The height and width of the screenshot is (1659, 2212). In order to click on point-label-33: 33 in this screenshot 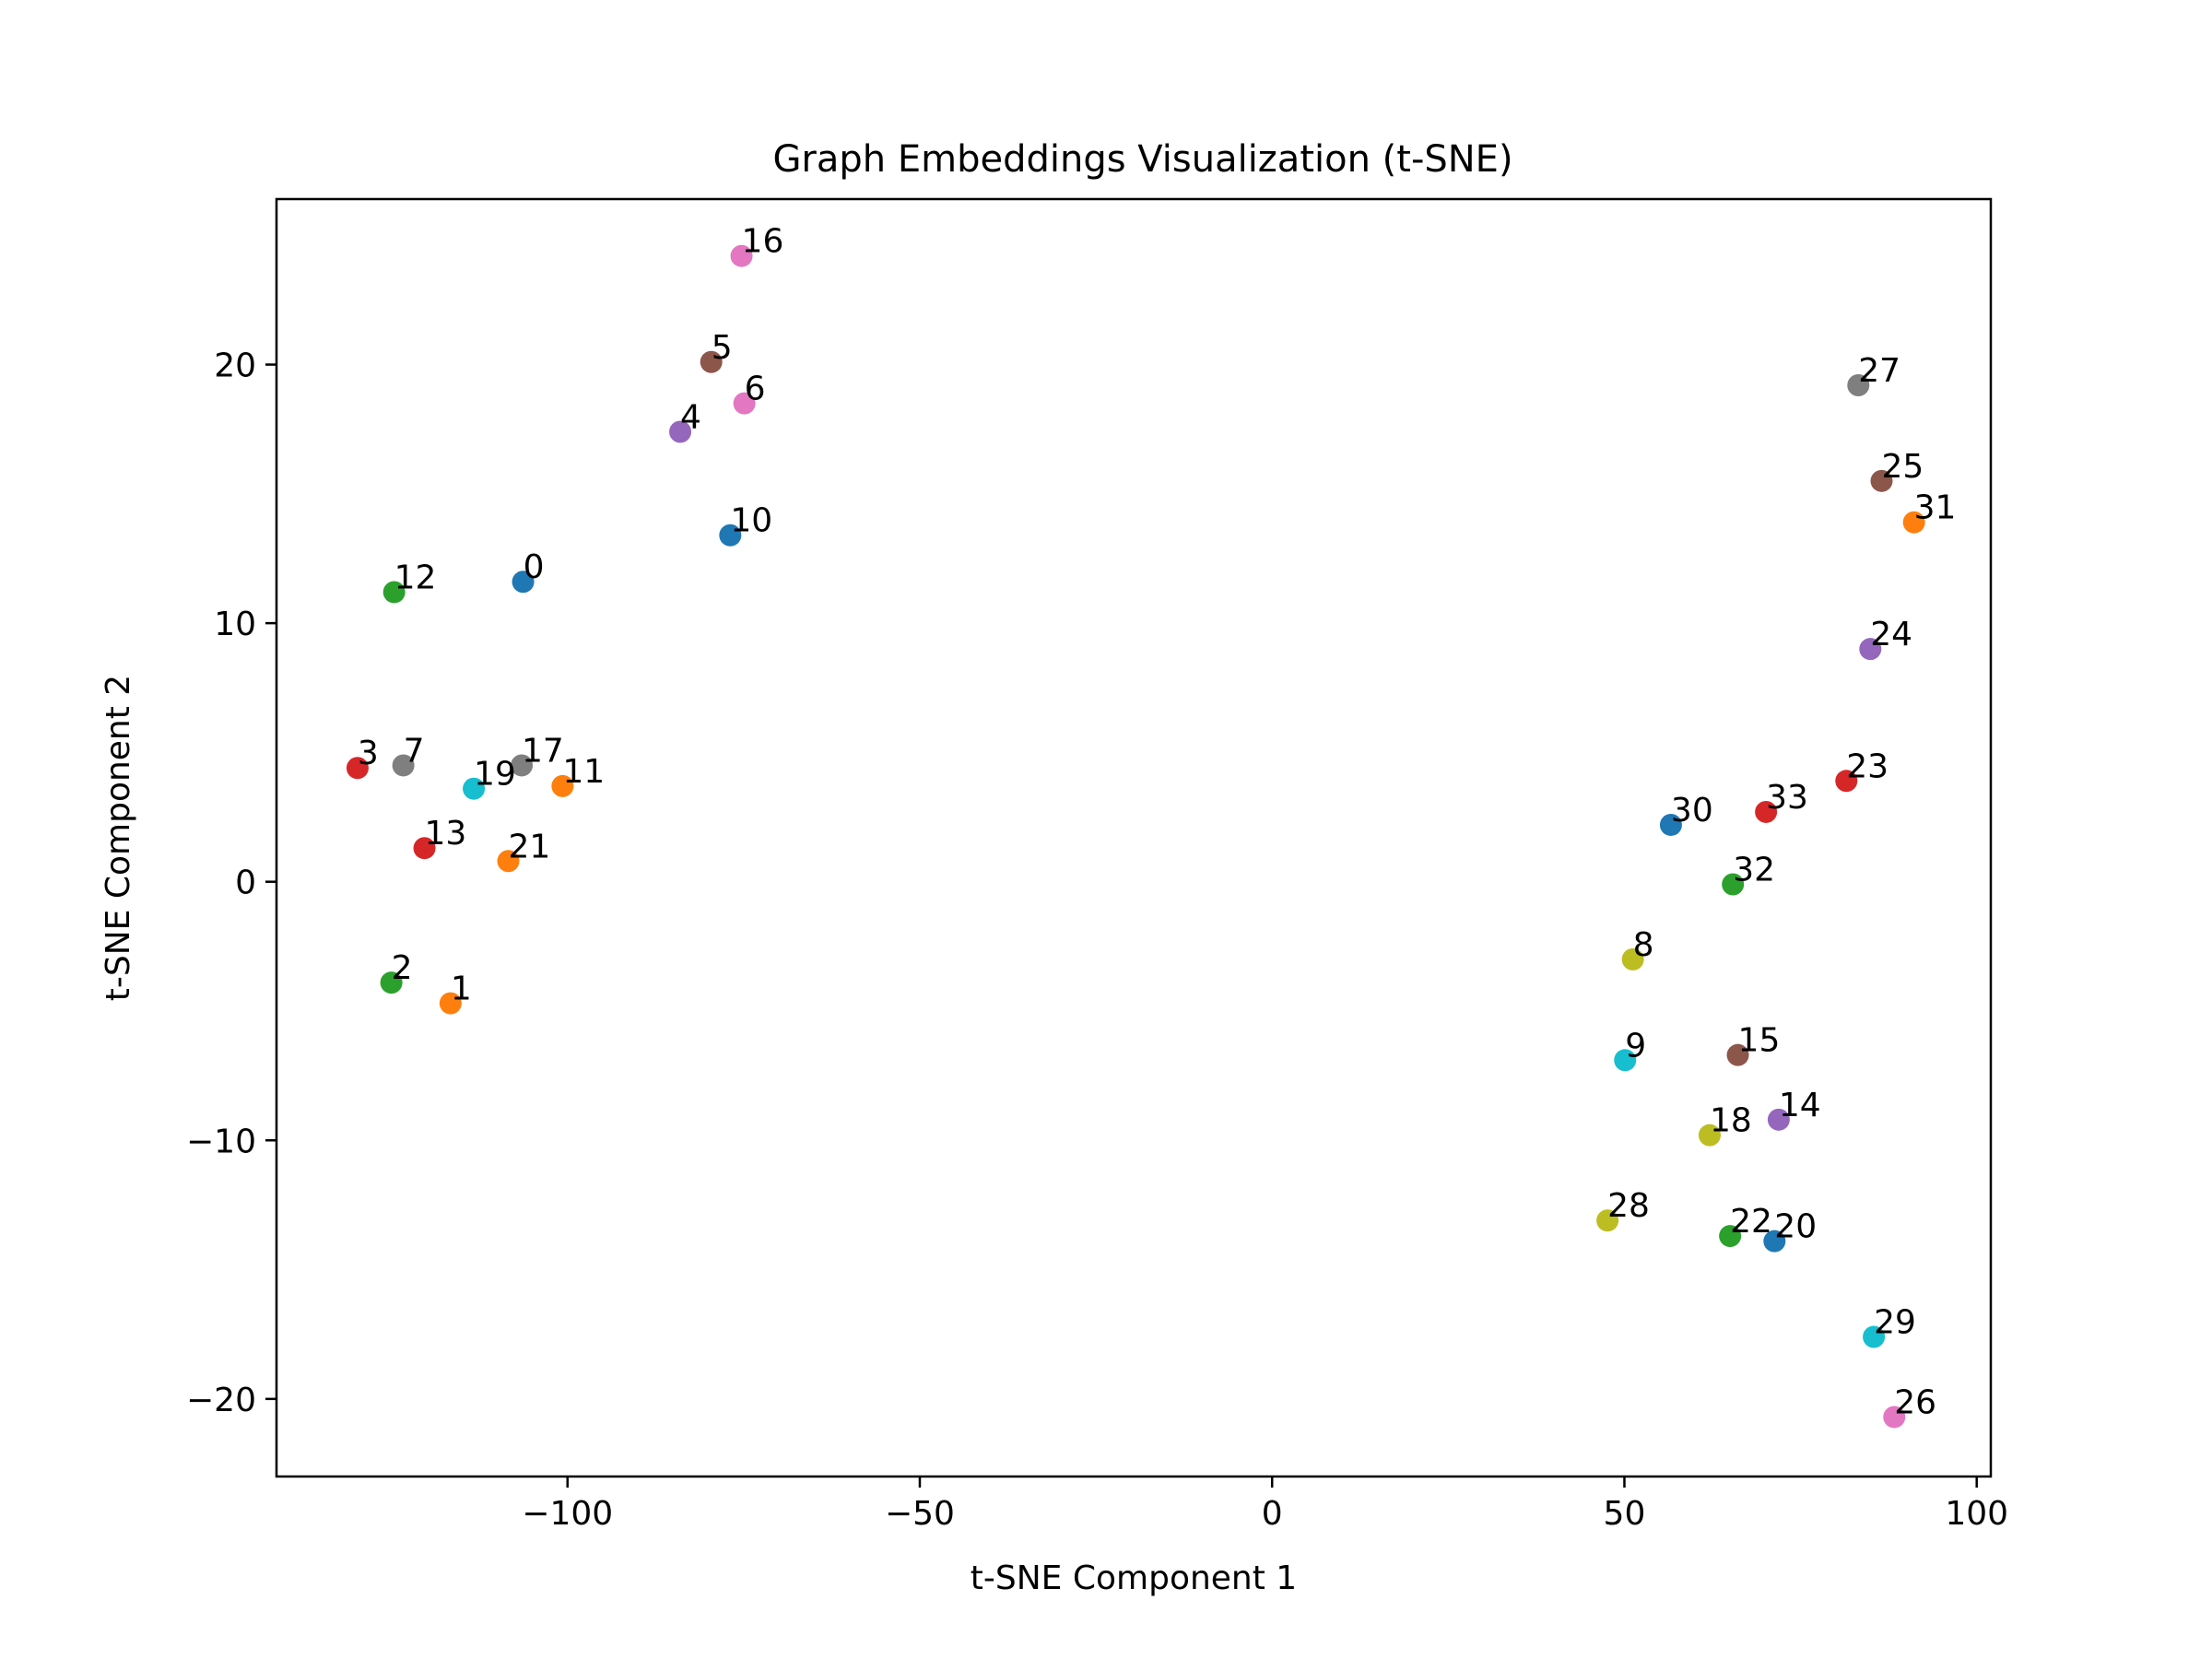, I will do `click(1787, 798)`.